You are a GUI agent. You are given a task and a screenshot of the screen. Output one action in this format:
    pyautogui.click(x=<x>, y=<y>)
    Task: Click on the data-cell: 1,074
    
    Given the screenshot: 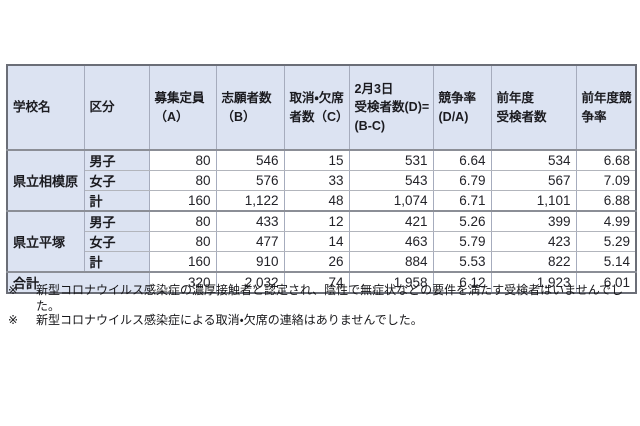 What is the action you would take?
    pyautogui.click(x=391, y=201)
    